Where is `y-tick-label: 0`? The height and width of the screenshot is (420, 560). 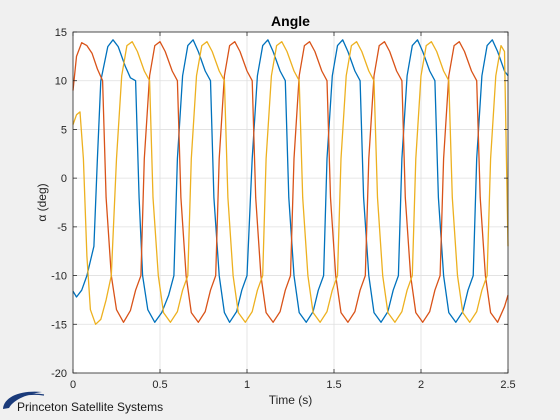
y-tick-label: 0 is located at coordinates (64, 179).